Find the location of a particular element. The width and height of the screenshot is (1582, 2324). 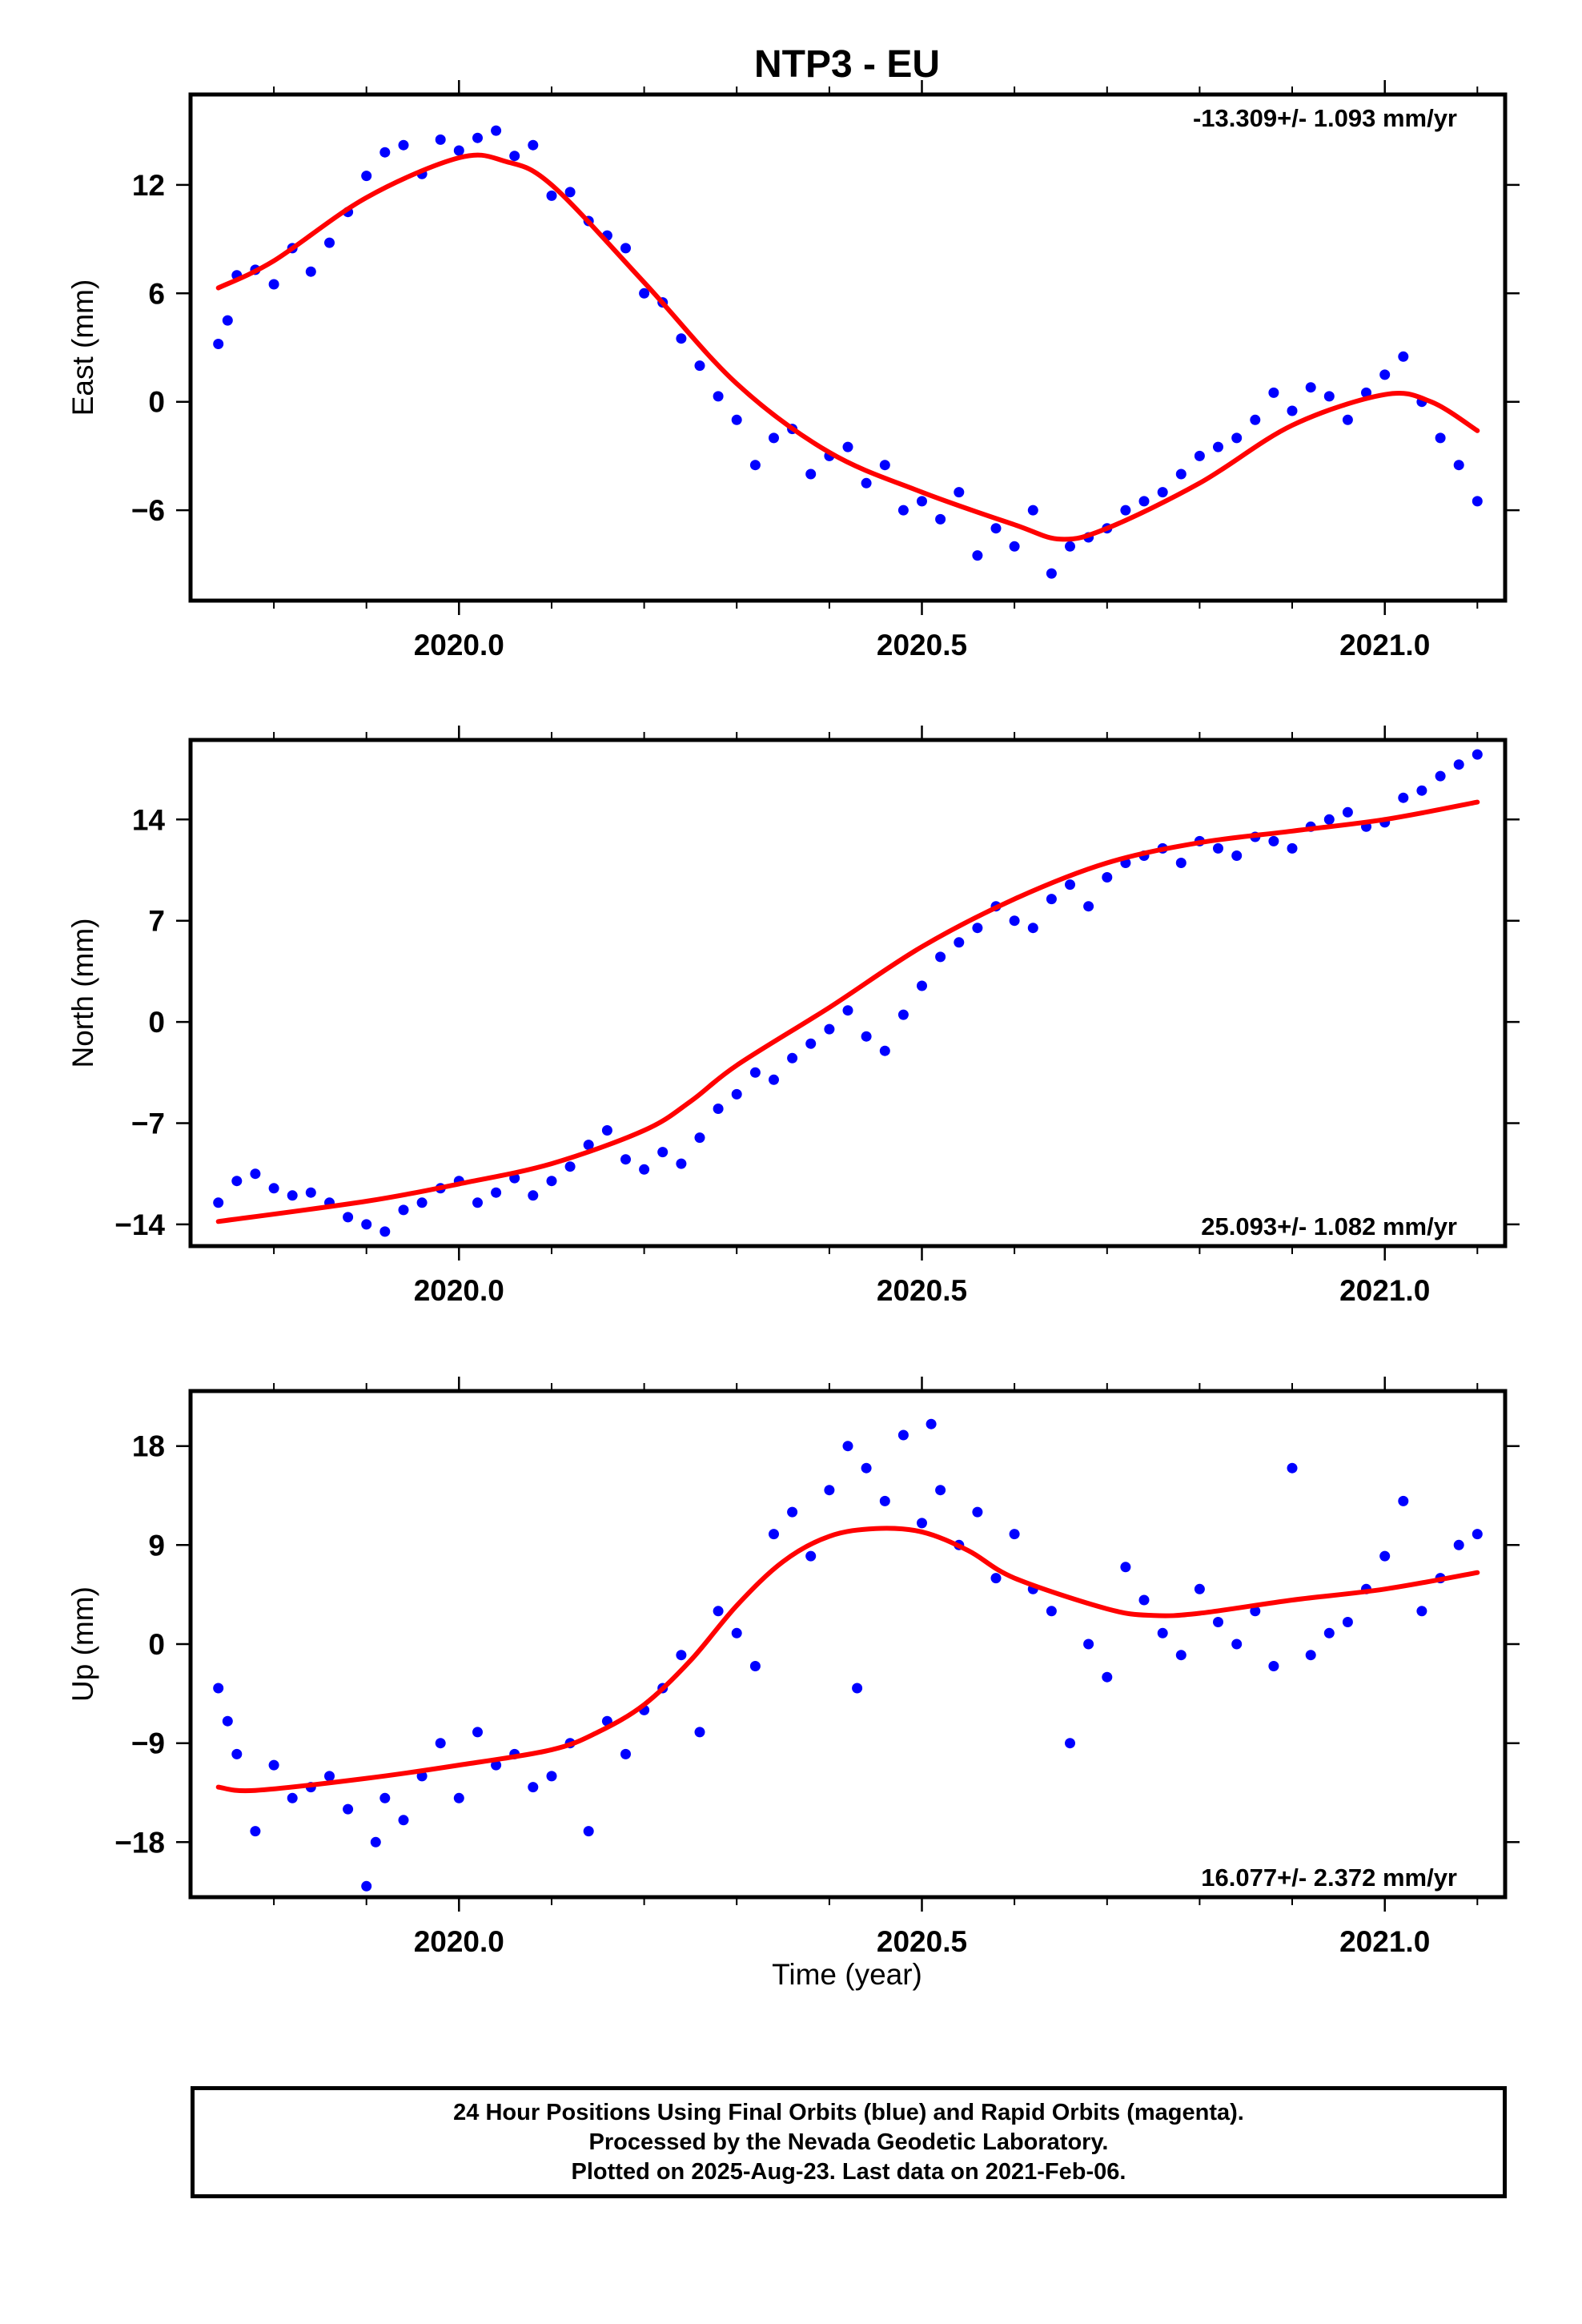

east-ytick-label: 0 is located at coordinates (156, 402).